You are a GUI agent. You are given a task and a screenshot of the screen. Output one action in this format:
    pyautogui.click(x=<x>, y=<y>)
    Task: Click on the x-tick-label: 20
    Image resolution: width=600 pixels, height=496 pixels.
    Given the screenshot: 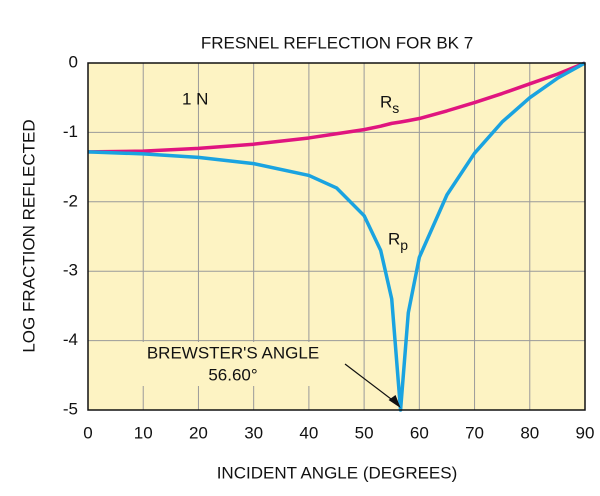 What is the action you would take?
    pyautogui.click(x=198, y=432)
    